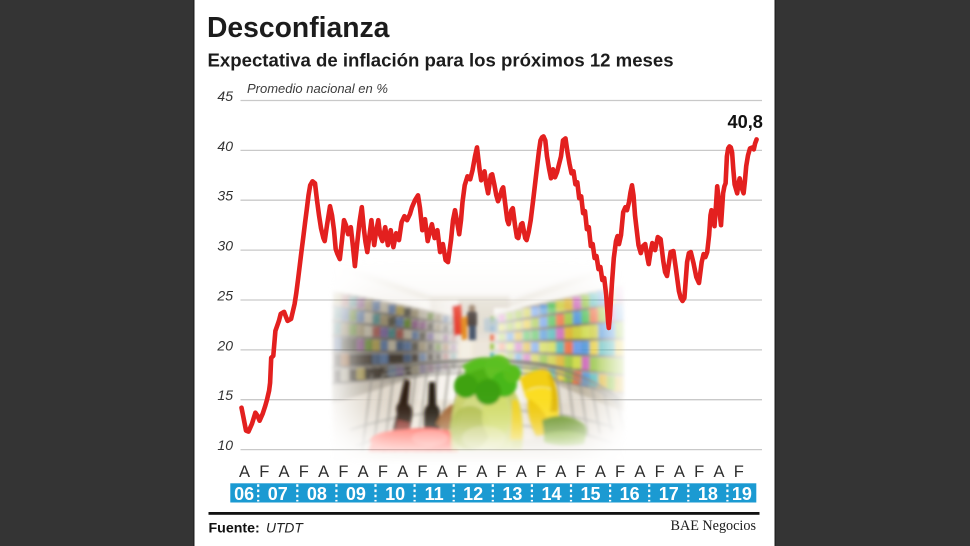  I want to click on svg-text: 11, so click(434, 494).